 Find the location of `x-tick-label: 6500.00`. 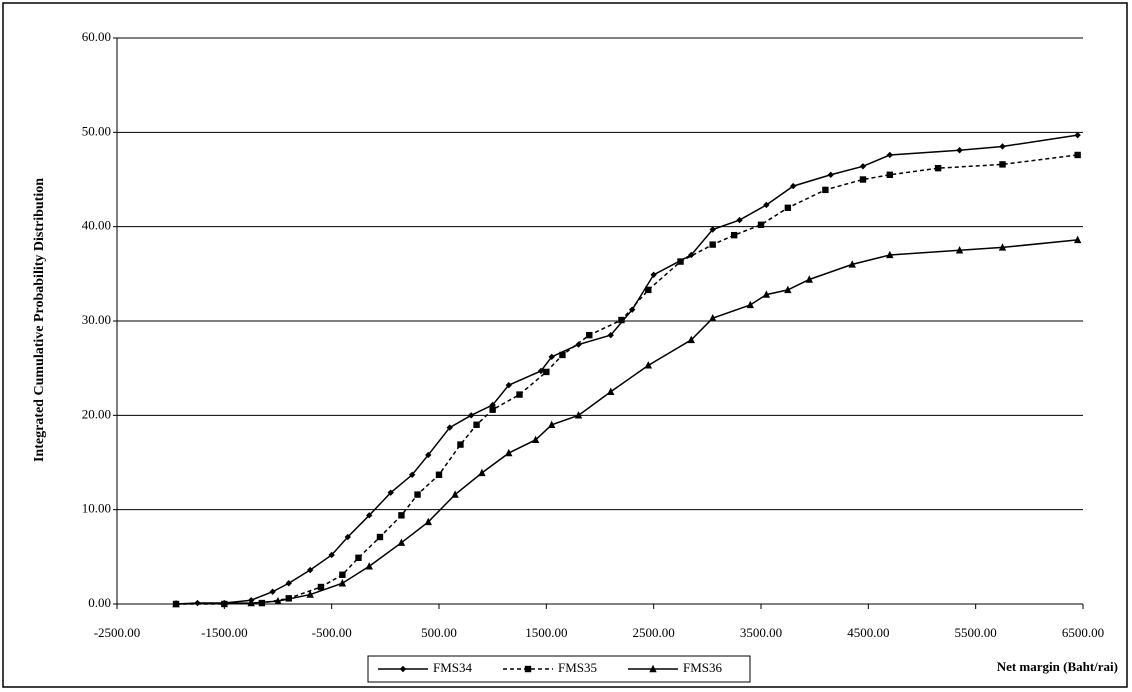

x-tick-label: 6500.00 is located at coordinates (1083, 632).